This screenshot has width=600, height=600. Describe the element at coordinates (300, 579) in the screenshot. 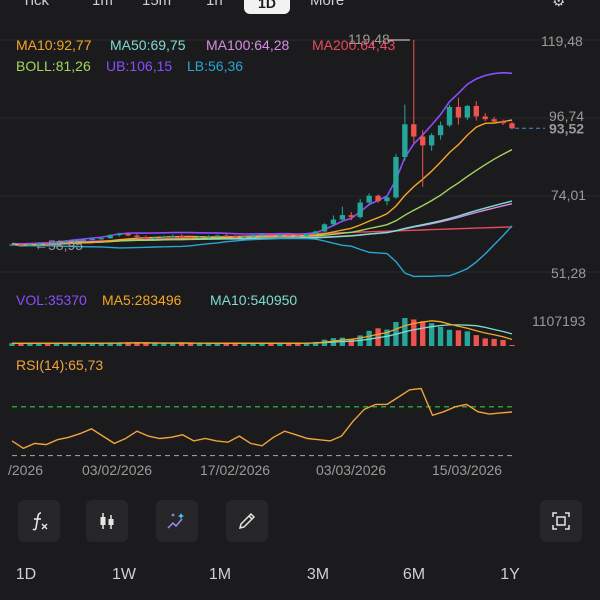

I see `range-selector: 1D 1W 1M 3M 6M 1Y` at that location.